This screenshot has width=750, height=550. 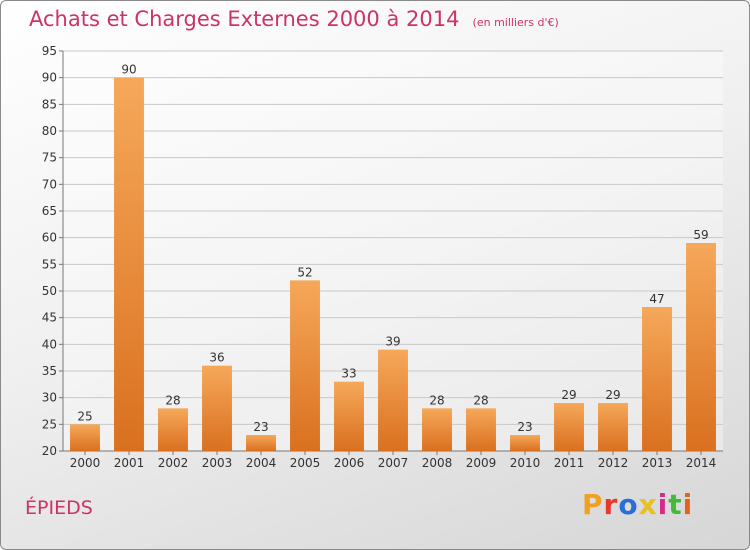 I want to click on x-tick-label: 2009, so click(x=481, y=463).